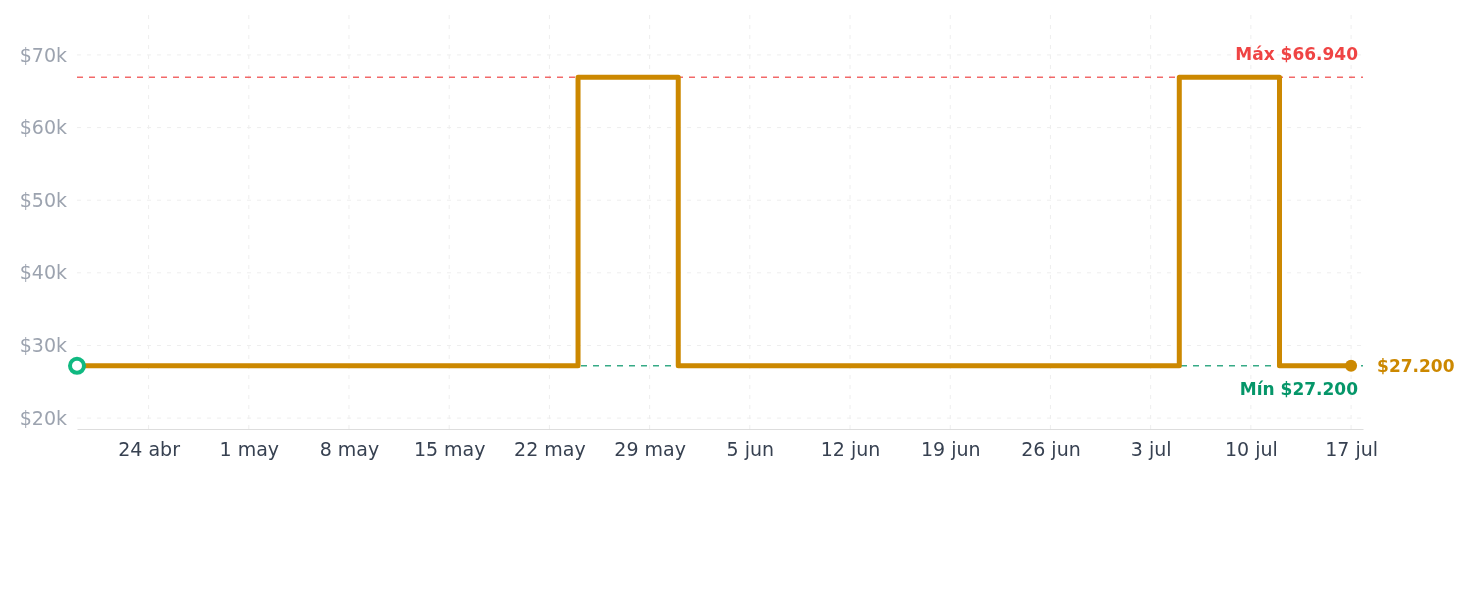 Image resolution: width=1478 pixels, height=607 pixels. I want to click on x-tick-label: 1 may, so click(249, 449).